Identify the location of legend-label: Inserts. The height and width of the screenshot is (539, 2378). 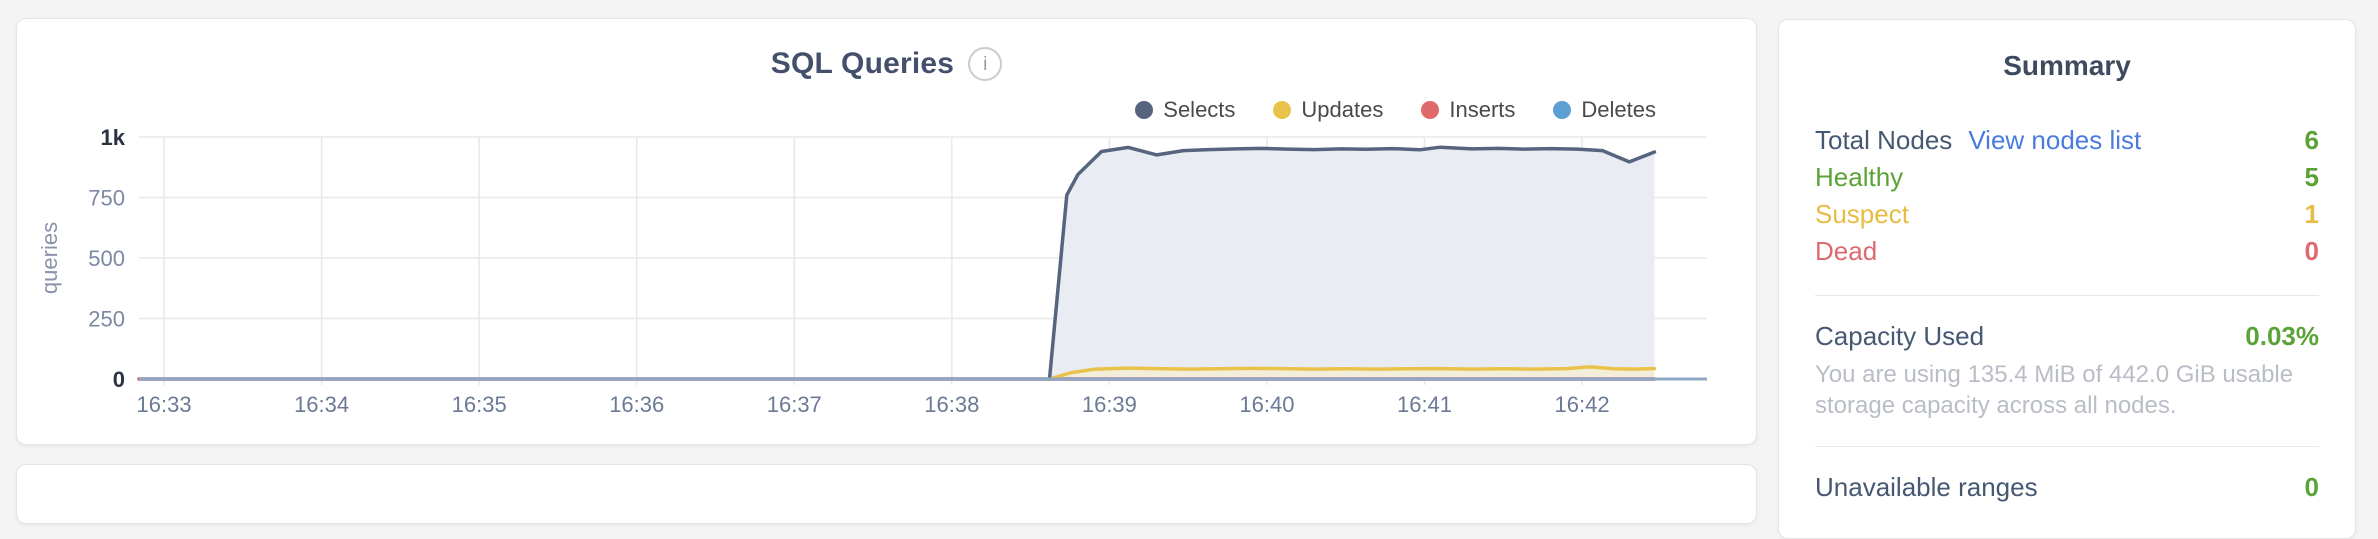
(1482, 109).